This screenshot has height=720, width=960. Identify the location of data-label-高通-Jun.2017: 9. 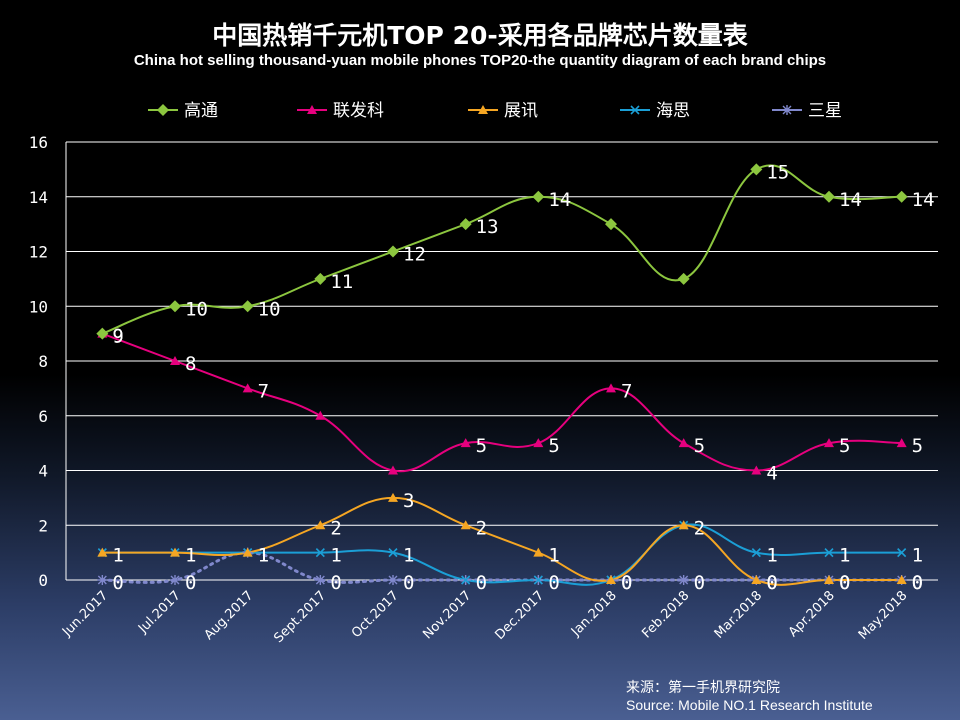
(117, 337).